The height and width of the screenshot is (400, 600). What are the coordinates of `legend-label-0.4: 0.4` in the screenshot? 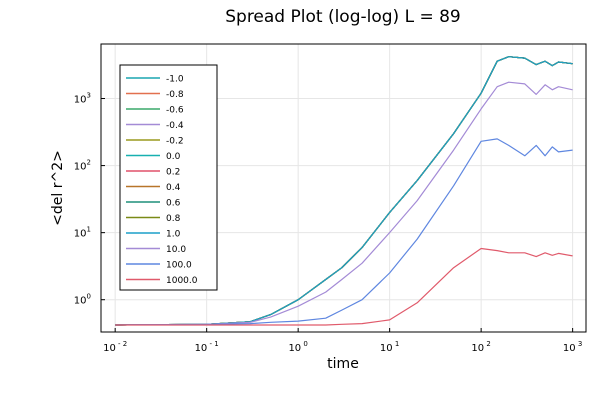 It's located at (173, 188).